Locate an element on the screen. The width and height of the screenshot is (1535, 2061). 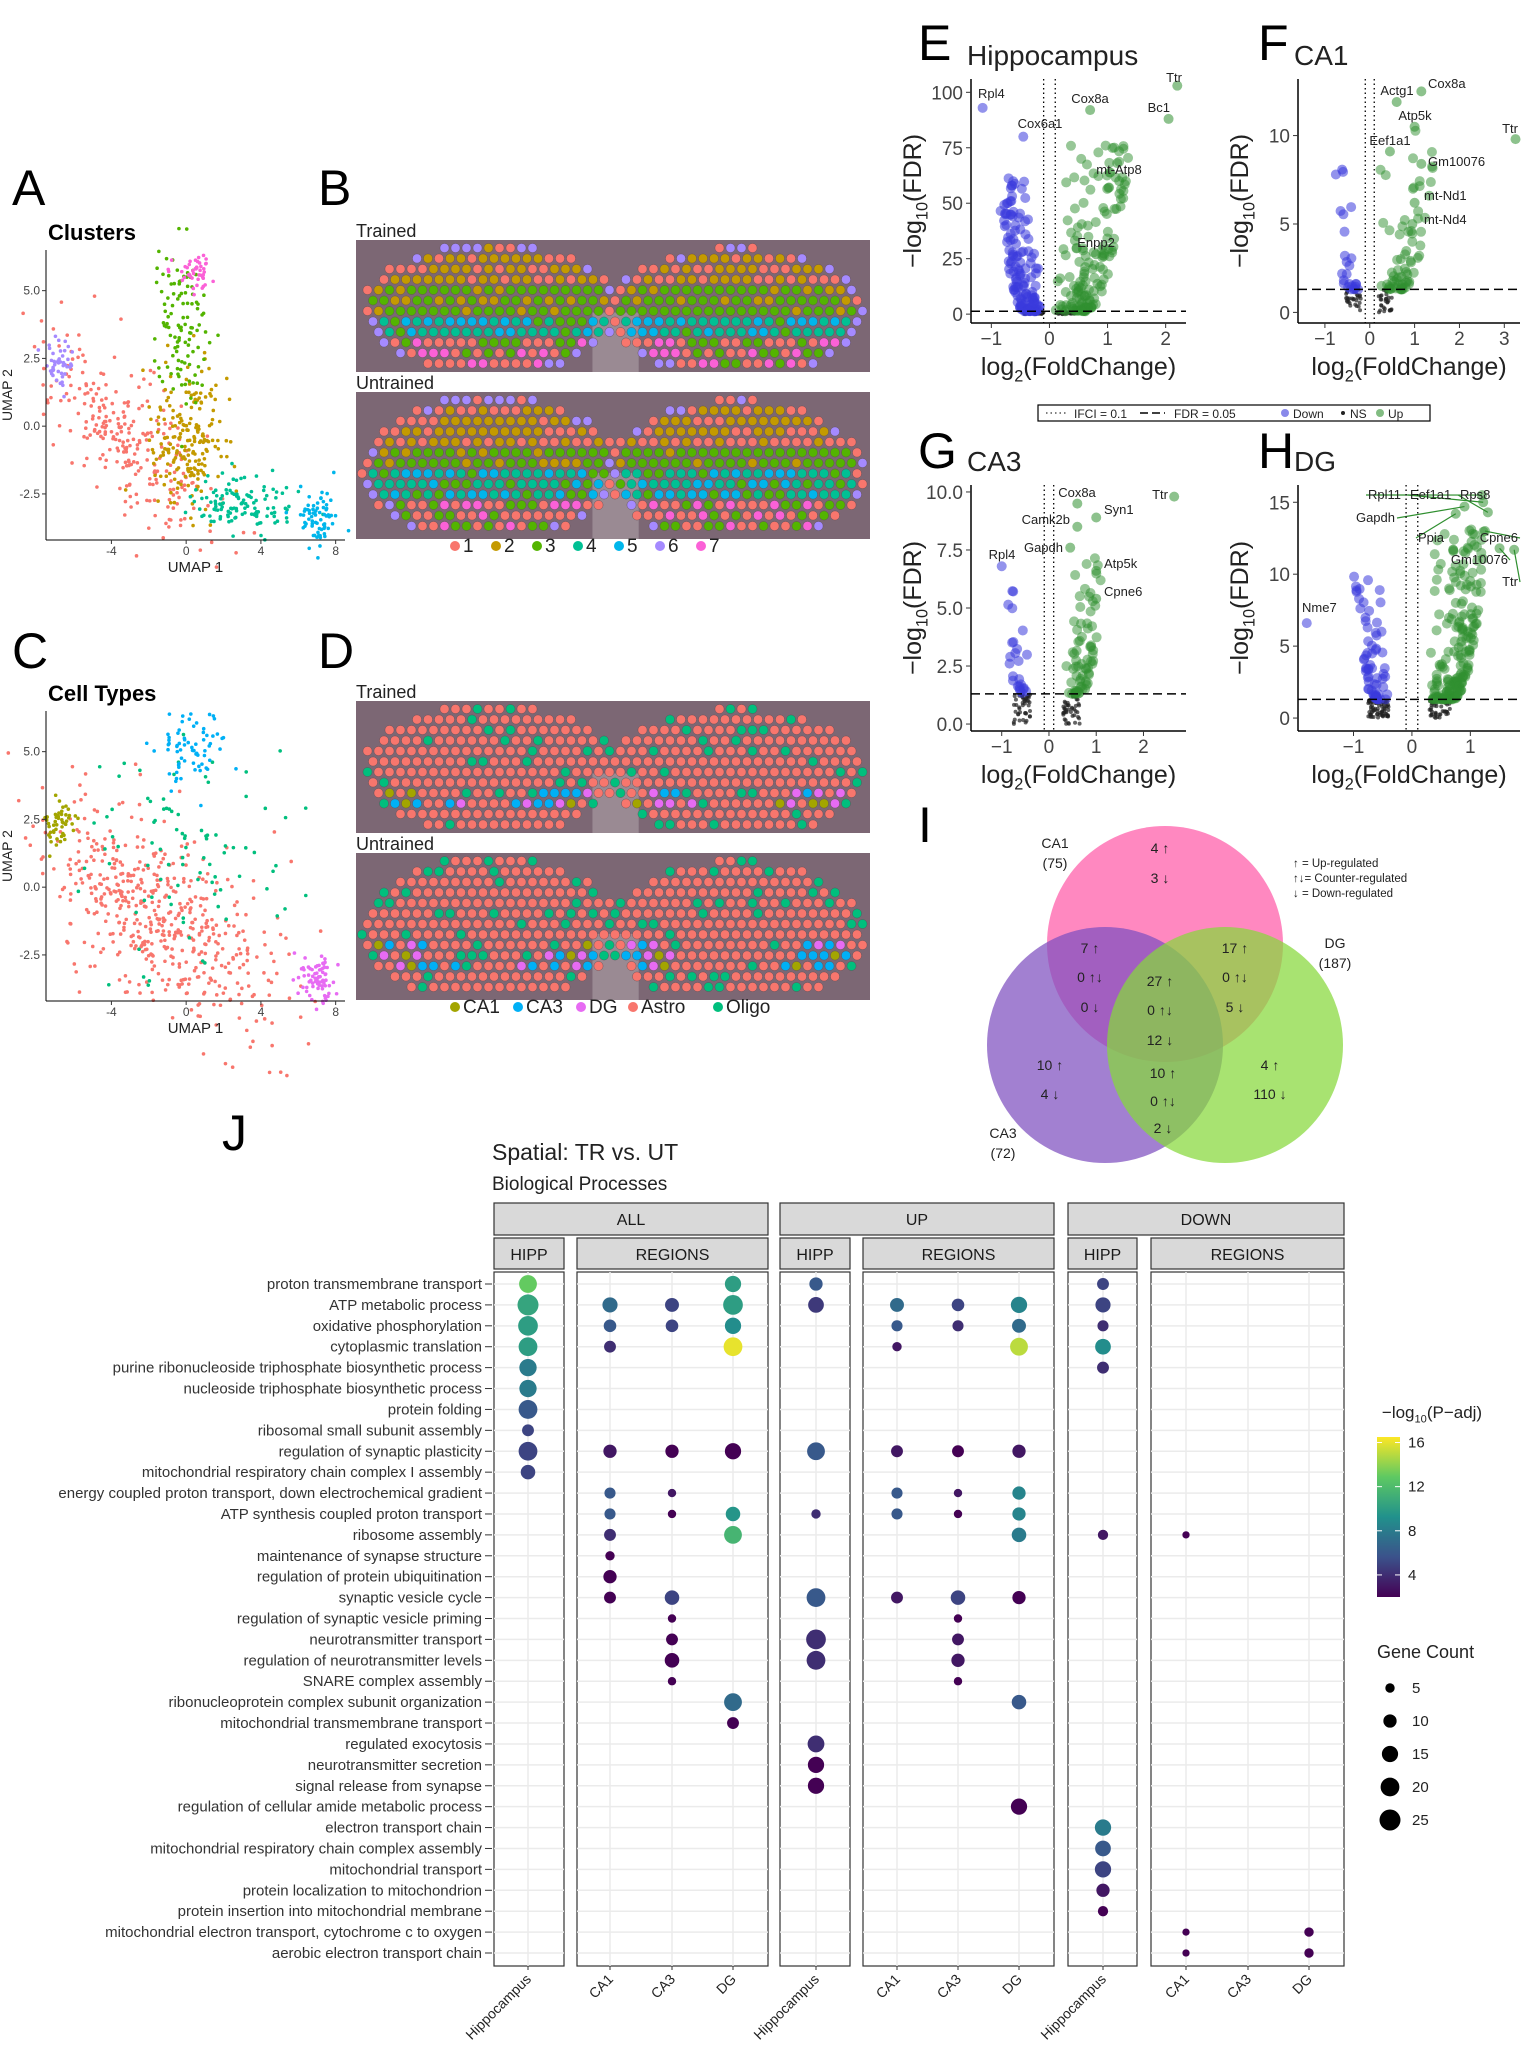
ns-legend-key is located at coordinates (1343, 413).